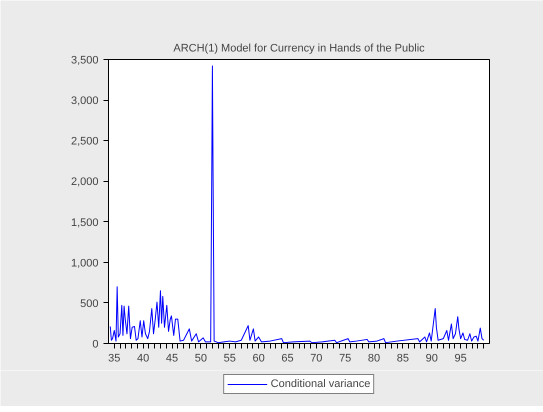  Describe the element at coordinates (258, 358) in the screenshot. I see `x-tick-label: 60` at that location.